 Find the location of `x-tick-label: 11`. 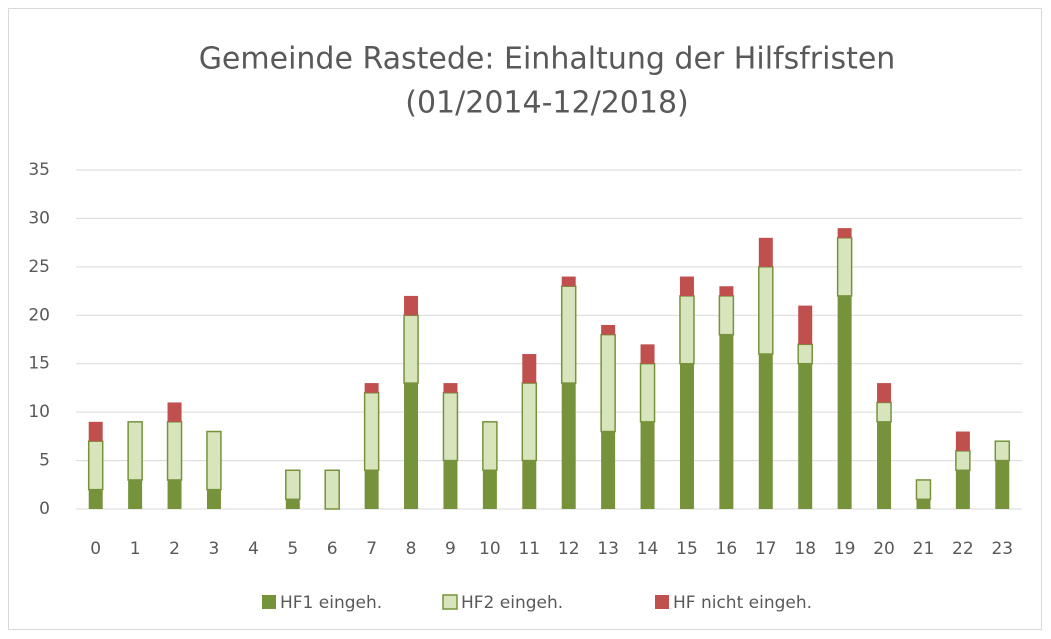

x-tick-label: 11 is located at coordinates (529, 549).